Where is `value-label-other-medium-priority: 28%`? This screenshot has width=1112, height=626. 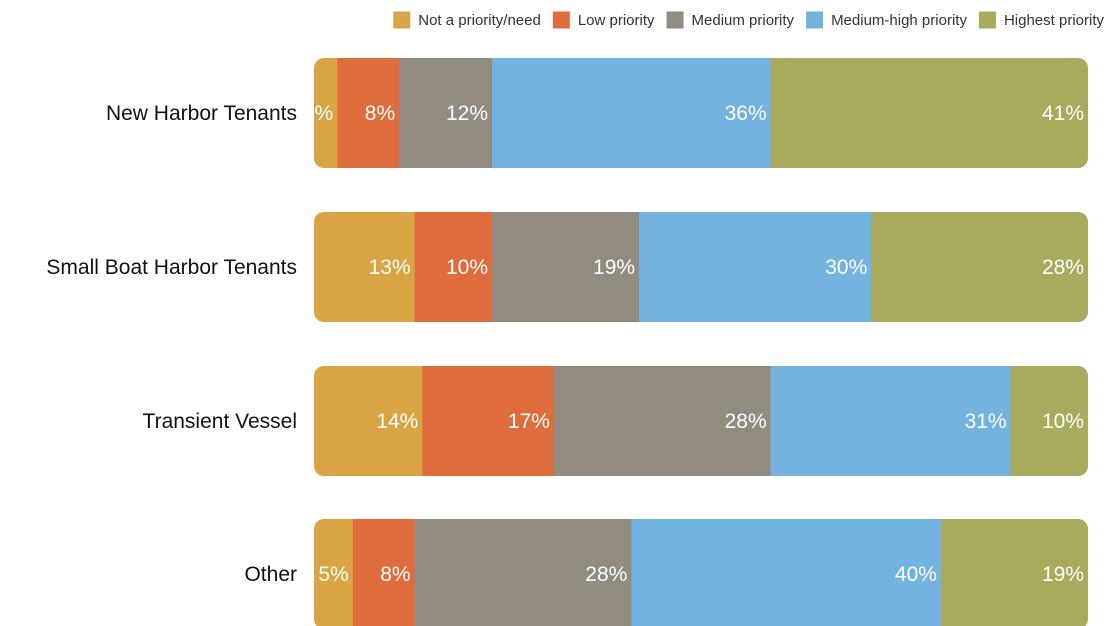
value-label-other-medium-priority: 28% is located at coordinates (606, 574).